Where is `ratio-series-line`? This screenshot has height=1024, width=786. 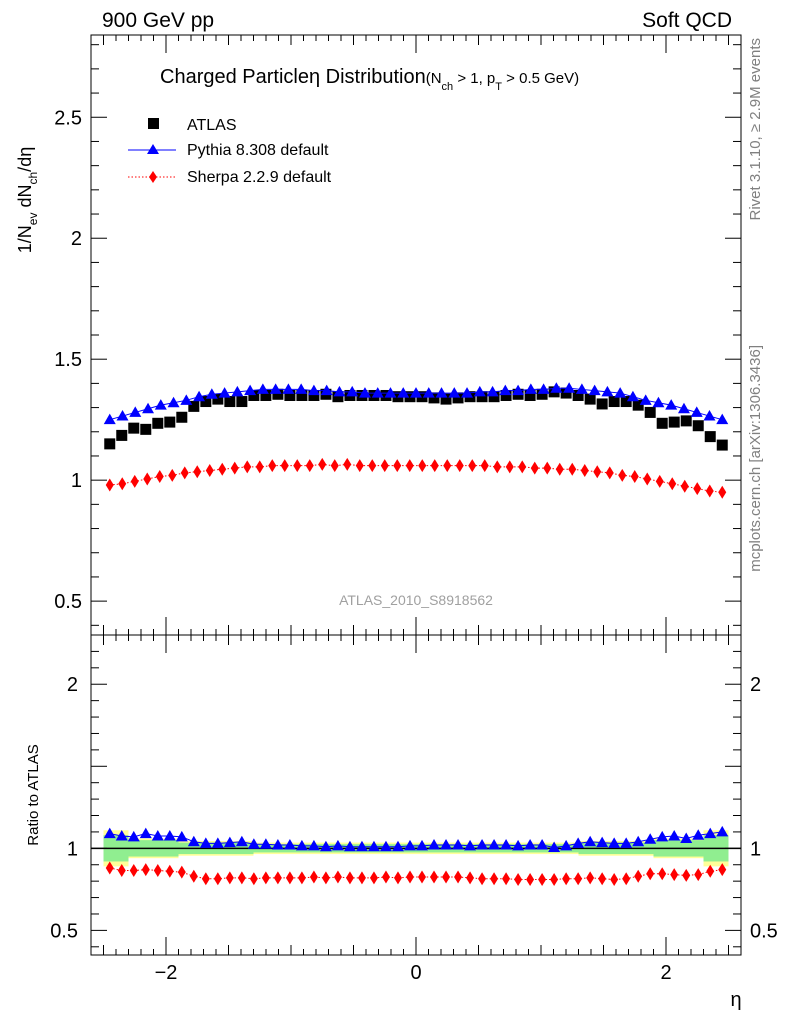
ratio-series-line is located at coordinates (416, 840).